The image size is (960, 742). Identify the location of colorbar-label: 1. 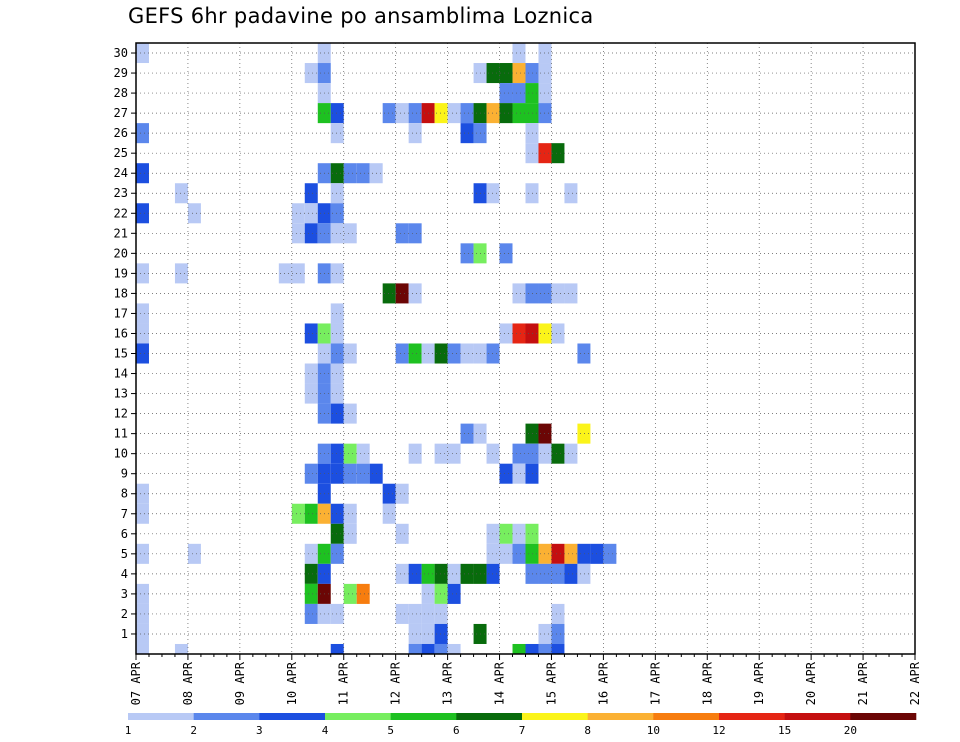
(128, 730).